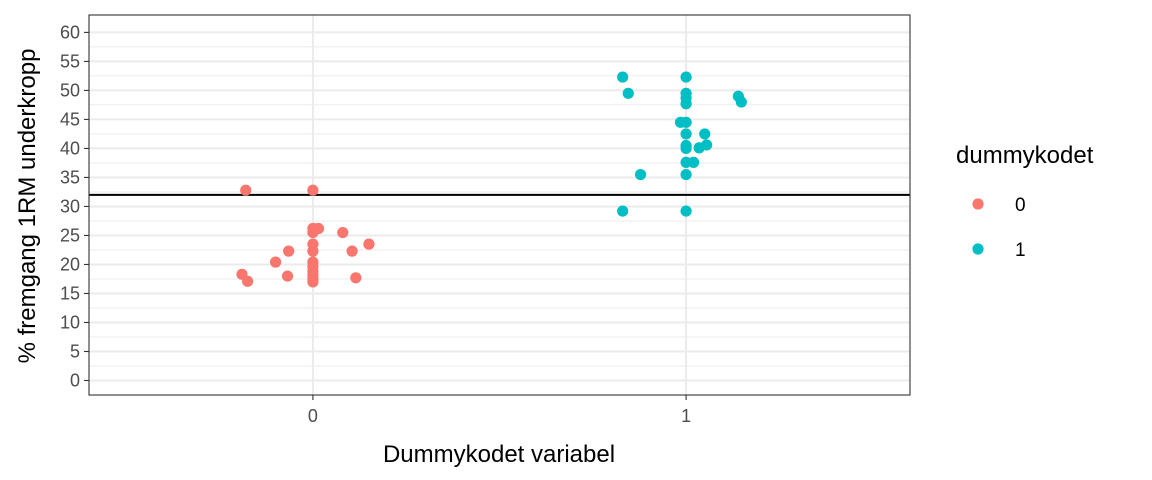 The image size is (1152, 480). I want to click on legend: dummykodet 0 1, so click(1025, 201).